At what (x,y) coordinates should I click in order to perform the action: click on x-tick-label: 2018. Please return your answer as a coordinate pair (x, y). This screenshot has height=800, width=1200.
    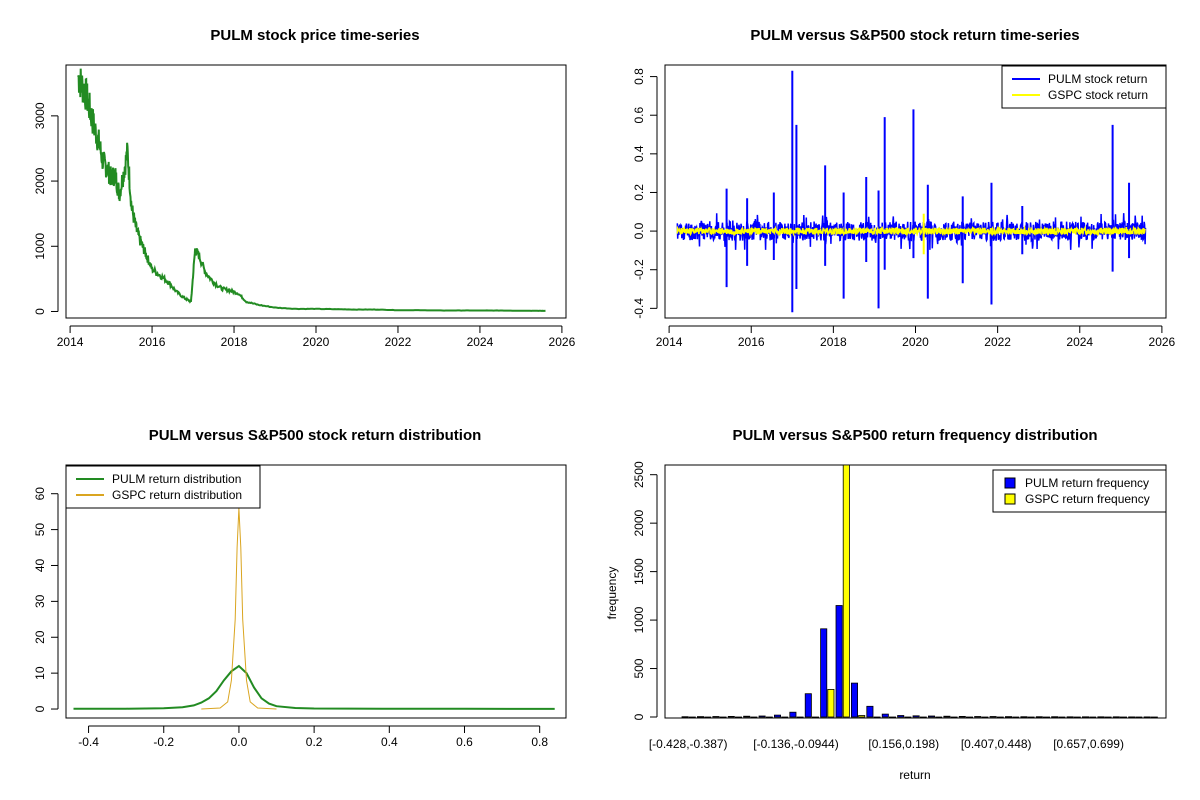
    Looking at the image, I should click on (833, 342).